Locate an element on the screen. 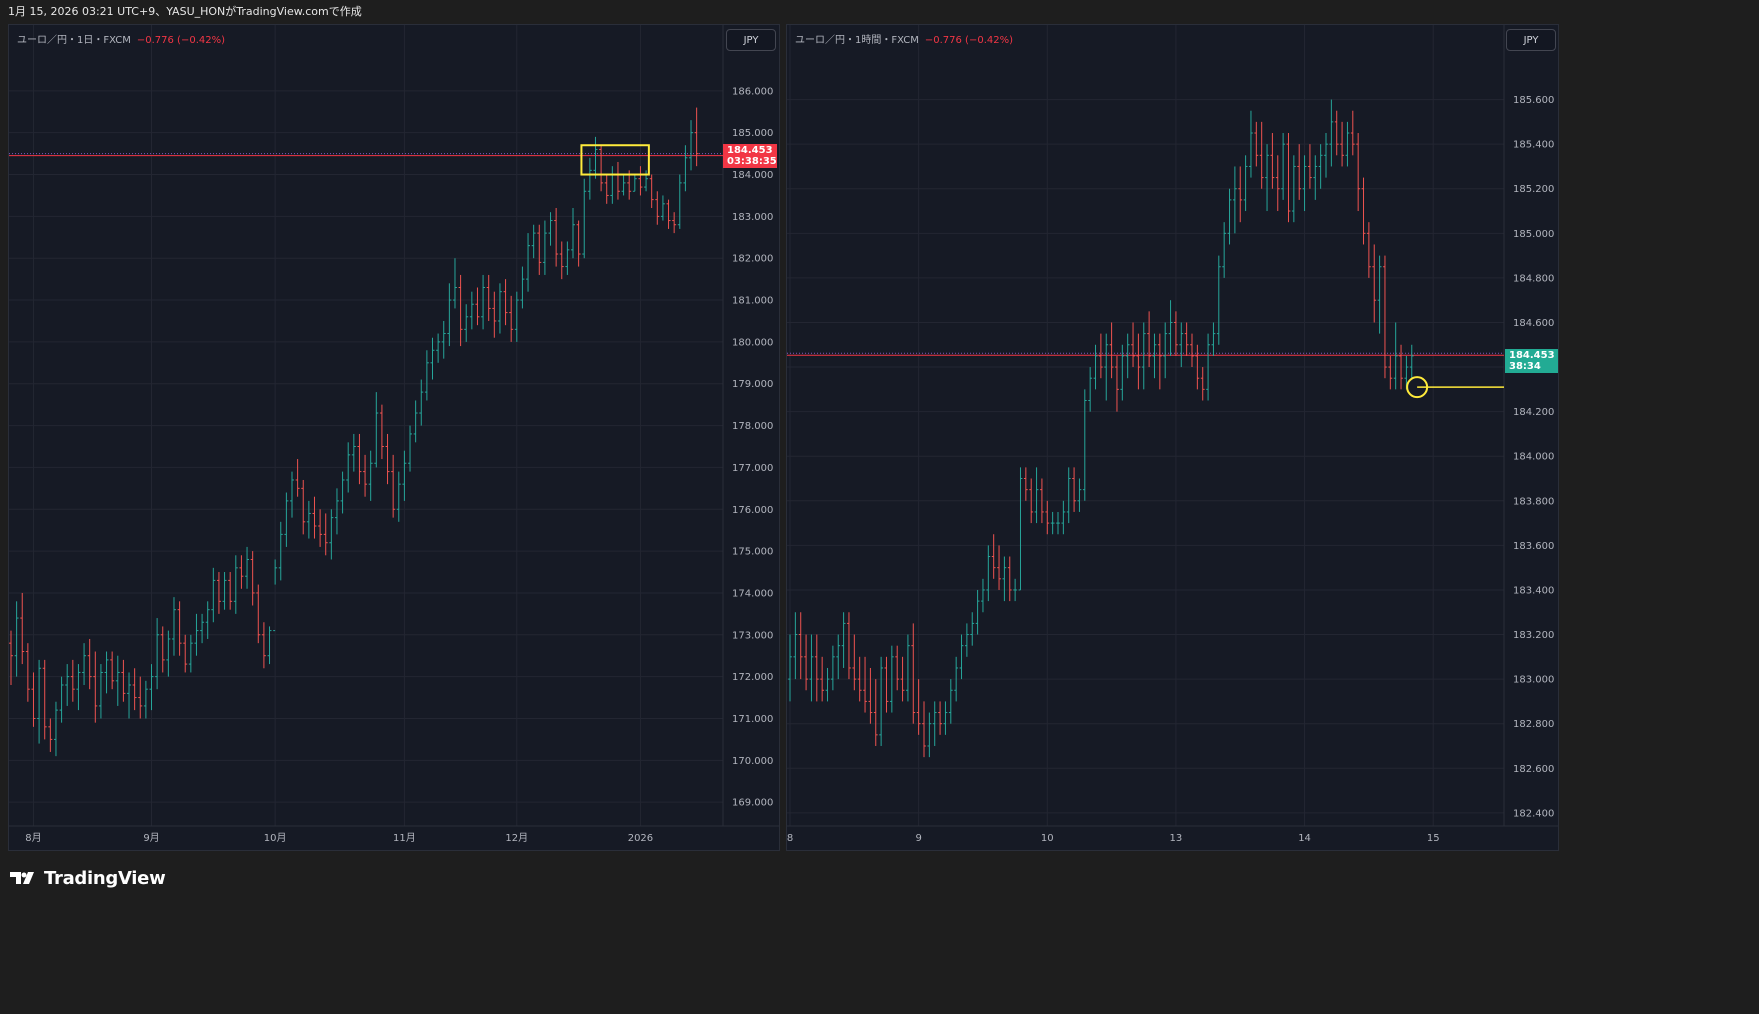  time-tick-label: 13 is located at coordinates (1176, 838).